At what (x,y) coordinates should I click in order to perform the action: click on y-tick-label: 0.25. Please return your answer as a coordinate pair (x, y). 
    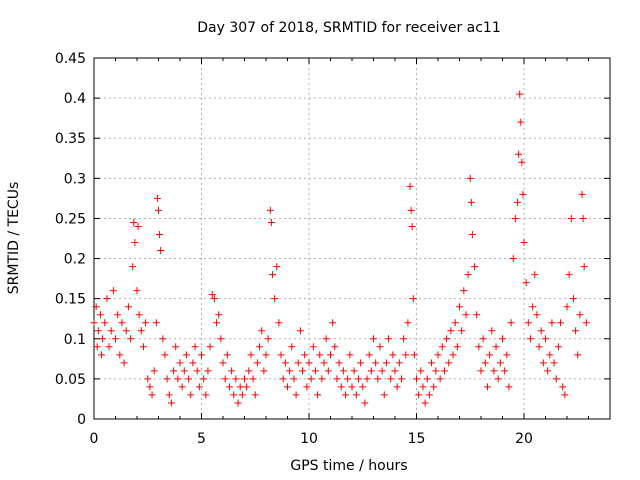
    Looking at the image, I should click on (70, 219).